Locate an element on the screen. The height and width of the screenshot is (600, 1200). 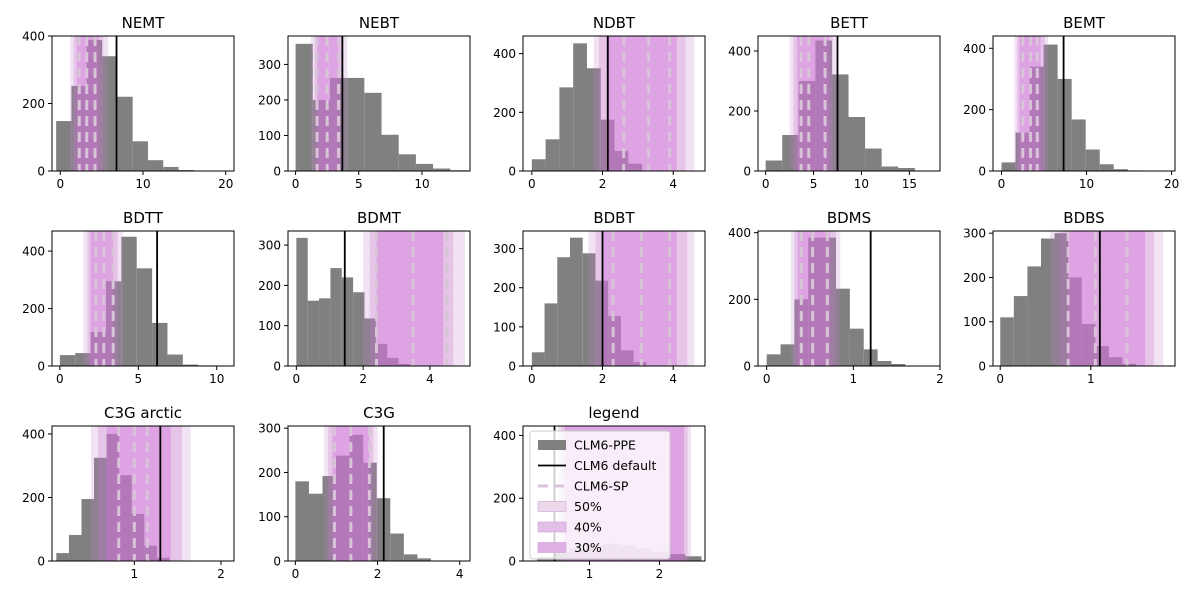
subplot-title: NDBT is located at coordinates (614, 23).